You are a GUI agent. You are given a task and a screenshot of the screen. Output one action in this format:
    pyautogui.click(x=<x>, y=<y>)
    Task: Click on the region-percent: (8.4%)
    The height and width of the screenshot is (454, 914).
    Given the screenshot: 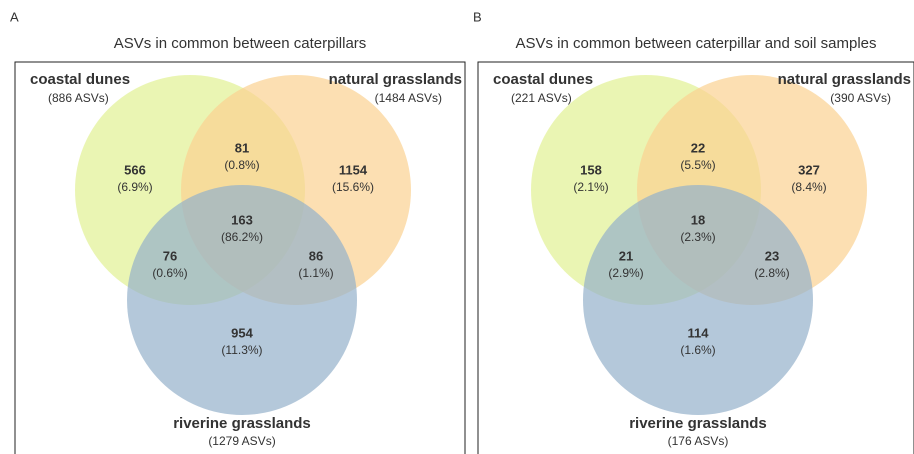 What is the action you would take?
    pyautogui.click(x=808, y=187)
    